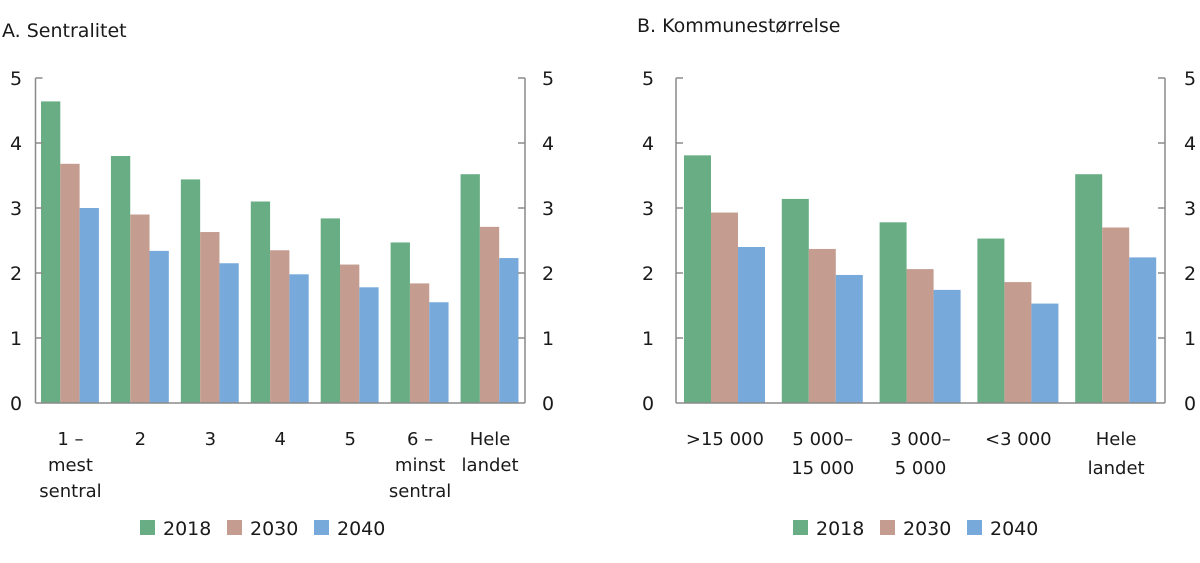 The height and width of the screenshot is (563, 1200). Describe the element at coordinates (420, 465) in the screenshot. I see `category-label: 6 – minst sentral` at that location.